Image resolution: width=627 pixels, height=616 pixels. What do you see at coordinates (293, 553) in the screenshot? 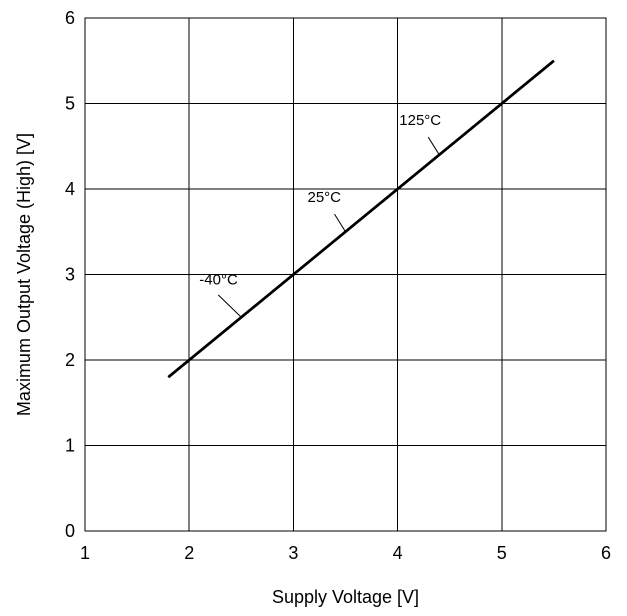
I see `x-tick-label: 3` at bounding box center [293, 553].